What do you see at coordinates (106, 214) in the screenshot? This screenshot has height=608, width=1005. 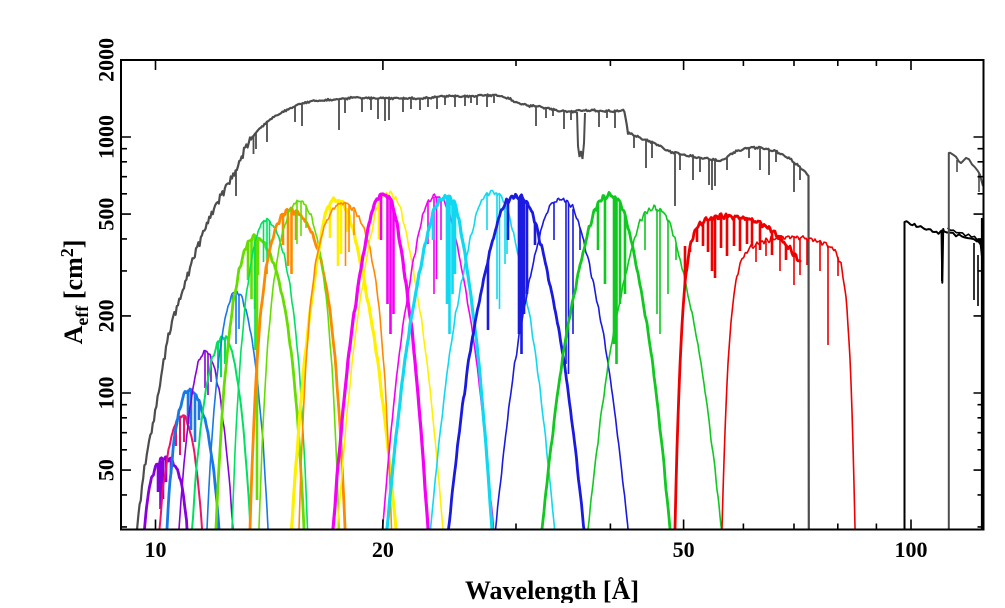 I see `svg-text: 500` at bounding box center [106, 214].